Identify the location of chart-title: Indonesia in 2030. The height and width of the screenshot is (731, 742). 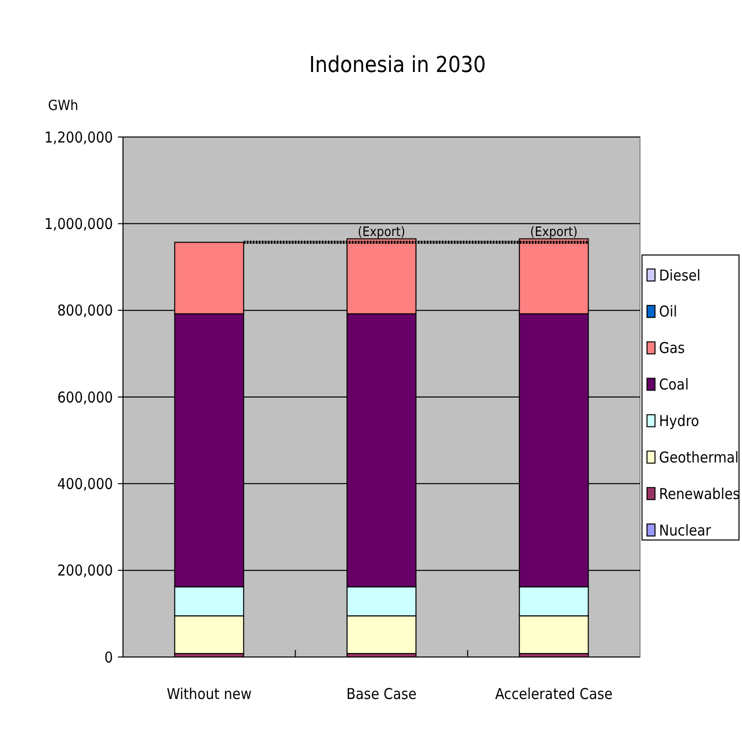
(397, 65).